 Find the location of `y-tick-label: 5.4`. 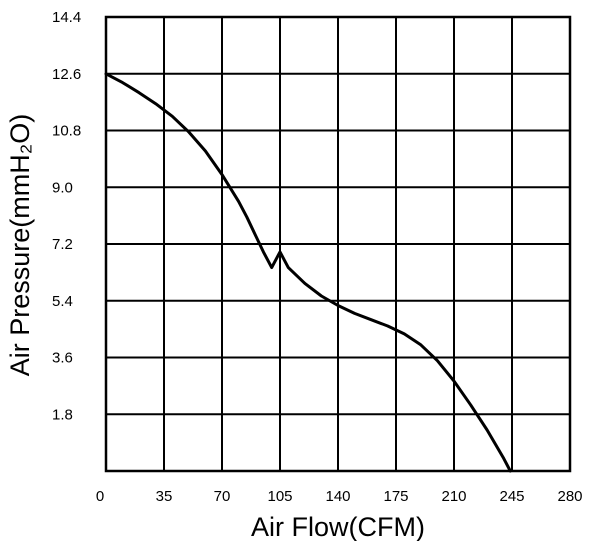

y-tick-label: 5.4 is located at coordinates (62, 301).